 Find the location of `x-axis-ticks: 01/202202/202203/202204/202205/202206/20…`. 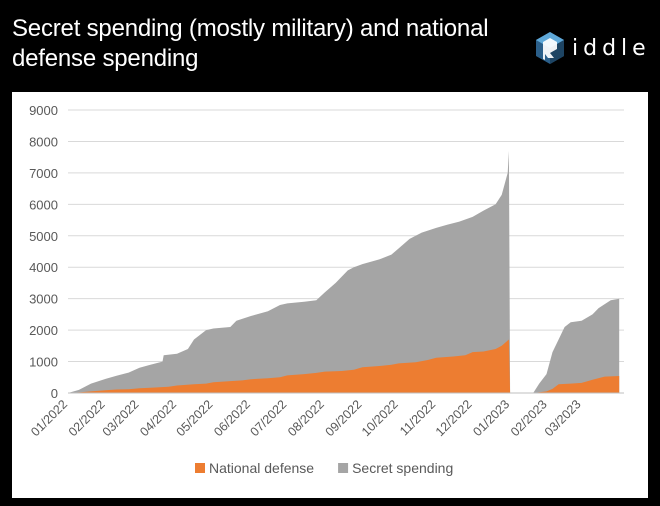

x-axis-ticks: 01/202202/202203/202204/202205/202206/20… is located at coordinates (305, 418).